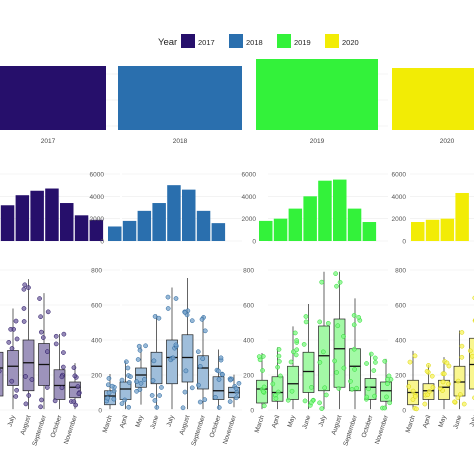 The width and height of the screenshot is (474, 474). I want to click on x-tick-label: May, so click(291, 421).